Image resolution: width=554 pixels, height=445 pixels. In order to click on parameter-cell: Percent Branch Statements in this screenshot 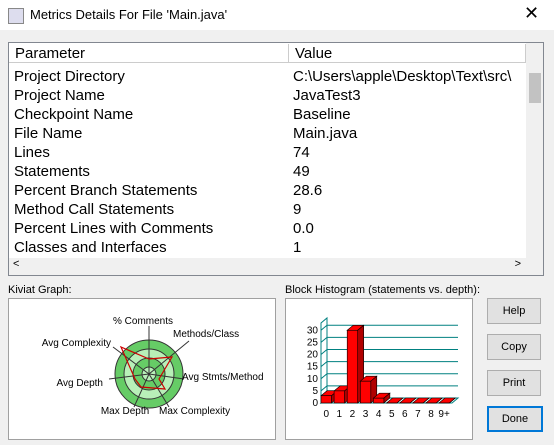, I will do `click(106, 190)`.